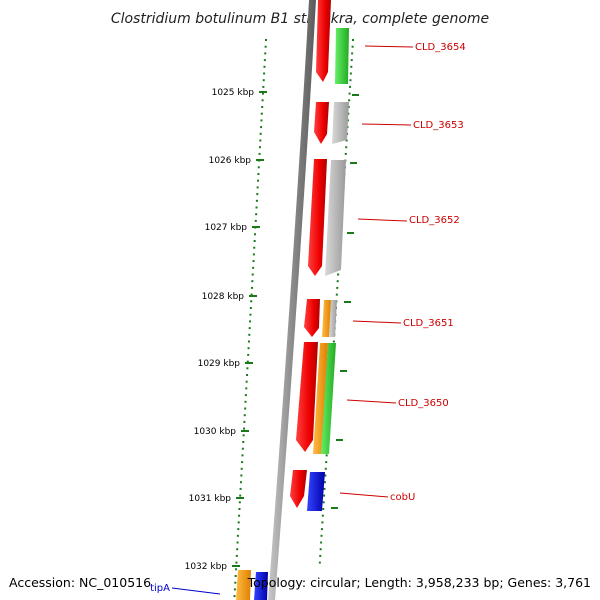 This screenshot has width=600, height=600. What do you see at coordinates (423, 403) in the screenshot?
I see `gene-label: CLD_3650` at bounding box center [423, 403].